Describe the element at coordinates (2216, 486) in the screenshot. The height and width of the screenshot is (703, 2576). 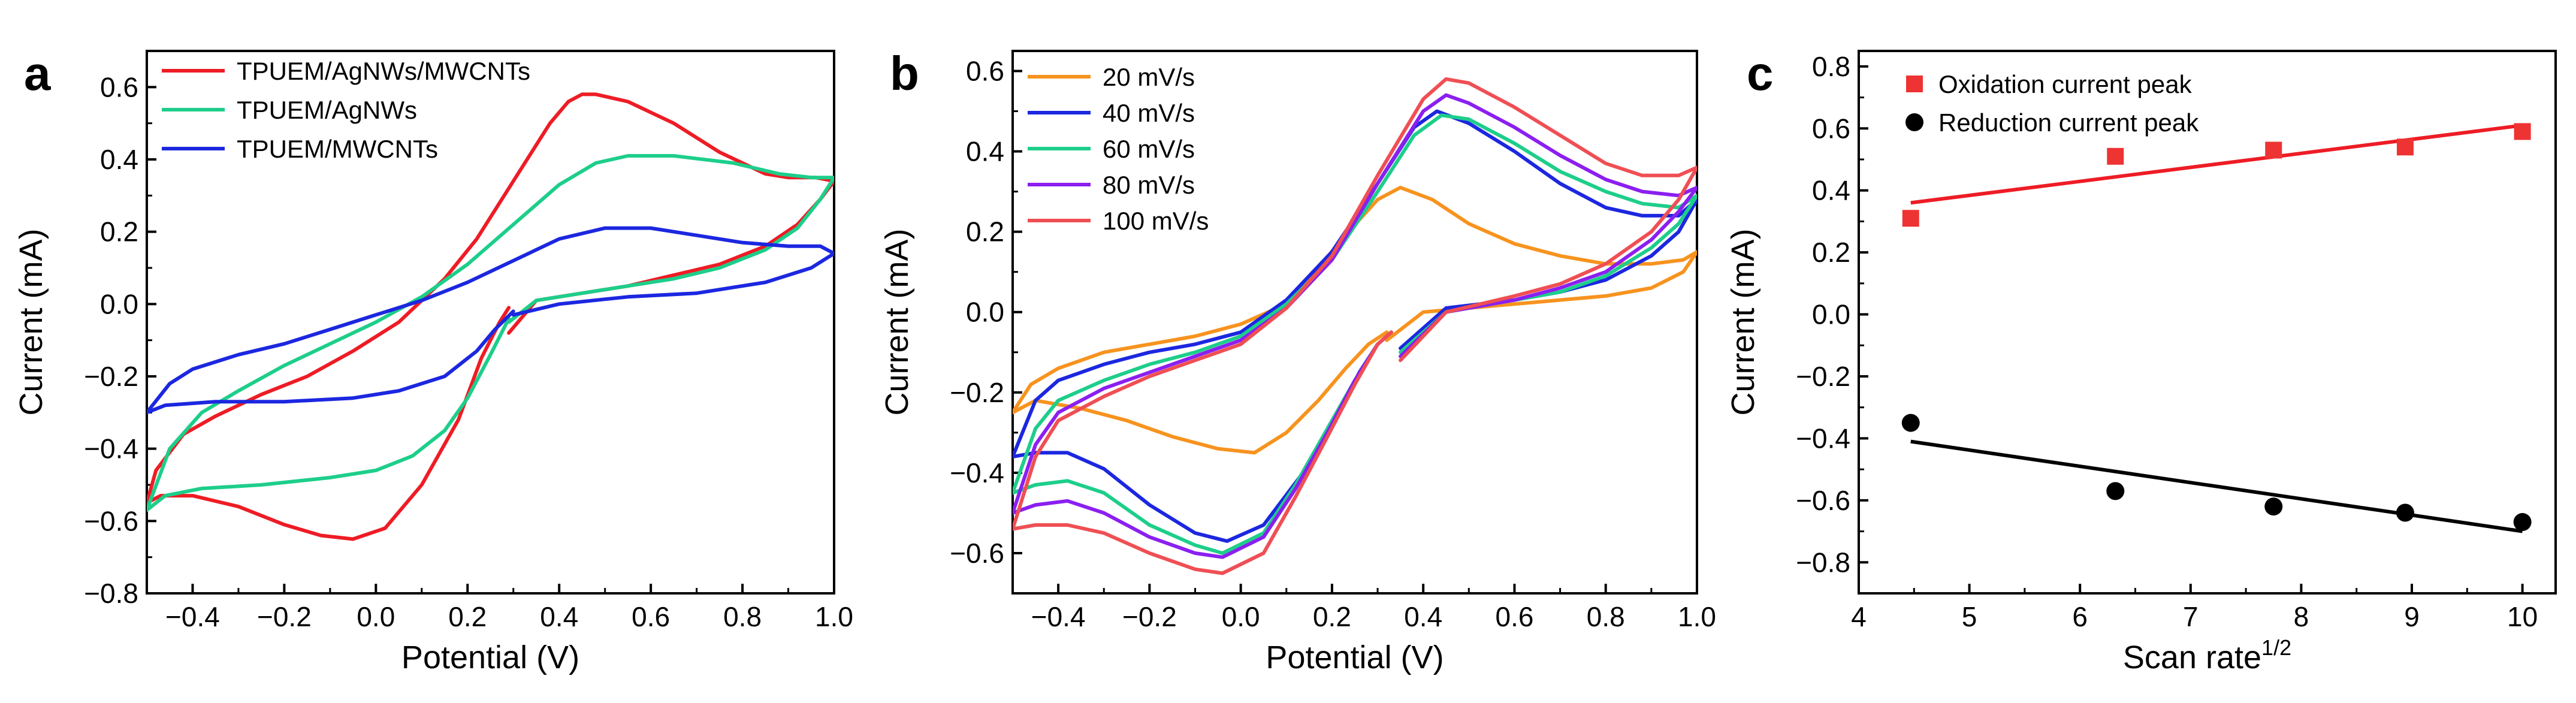
I see `fit-line-reduction-current-peak` at that location.